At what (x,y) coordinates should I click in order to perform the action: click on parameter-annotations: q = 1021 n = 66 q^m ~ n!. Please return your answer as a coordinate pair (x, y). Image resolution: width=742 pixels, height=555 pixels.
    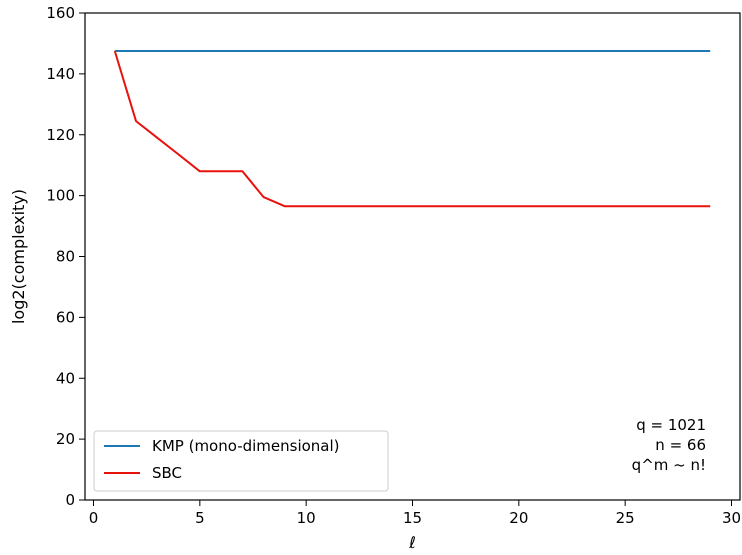
    Looking at the image, I should click on (669, 445).